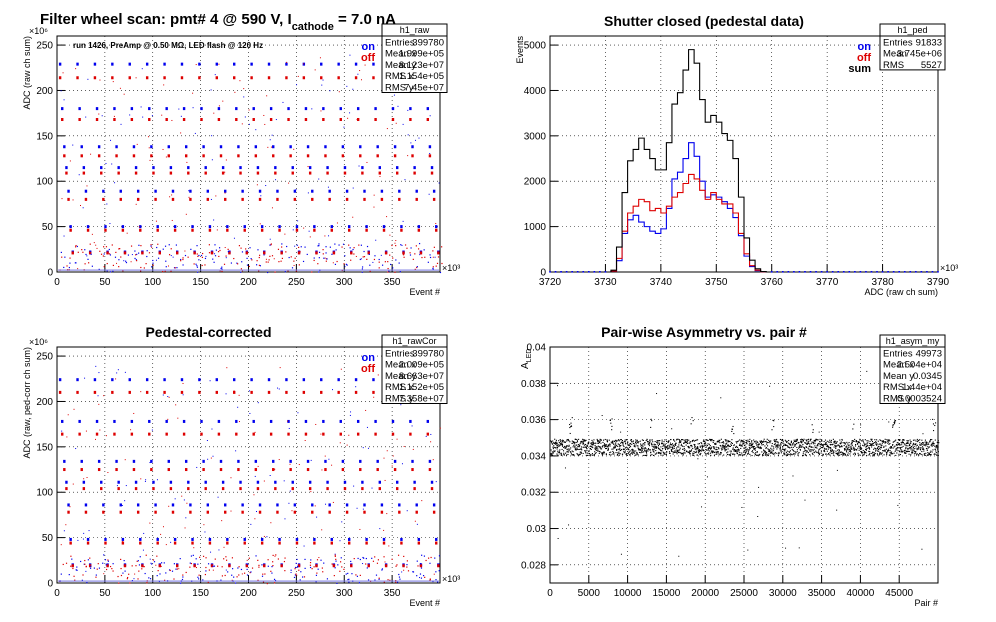  What do you see at coordinates (949, 268) in the screenshot?
I see `x-axis-exponent: ×10³` at bounding box center [949, 268].